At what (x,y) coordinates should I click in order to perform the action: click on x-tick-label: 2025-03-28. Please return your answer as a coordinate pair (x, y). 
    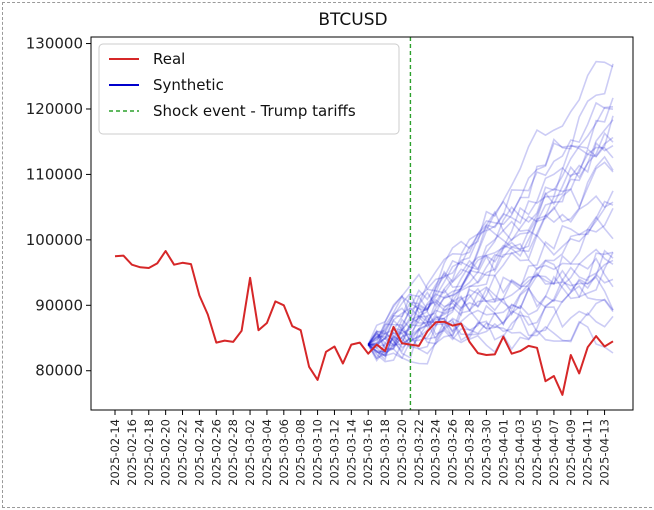
    Looking at the image, I should click on (470, 452).